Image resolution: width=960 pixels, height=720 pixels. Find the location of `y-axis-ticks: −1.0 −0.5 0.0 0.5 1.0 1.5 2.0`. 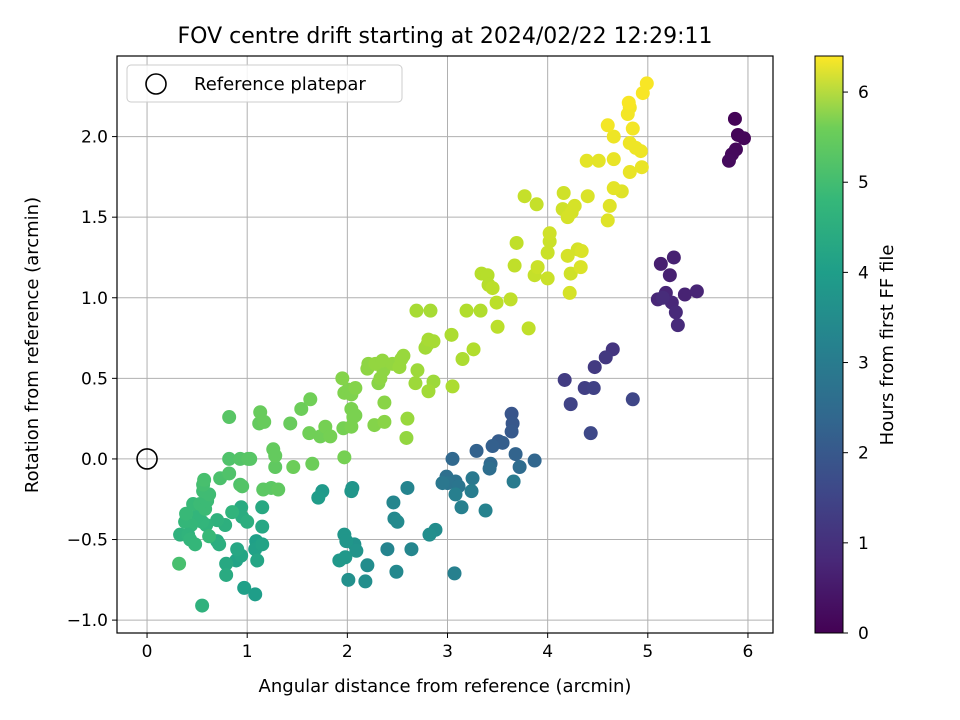

y-axis-ticks: −1.0 −0.5 0.0 0.5 1.0 1.5 2.0 is located at coordinates (92, 379).